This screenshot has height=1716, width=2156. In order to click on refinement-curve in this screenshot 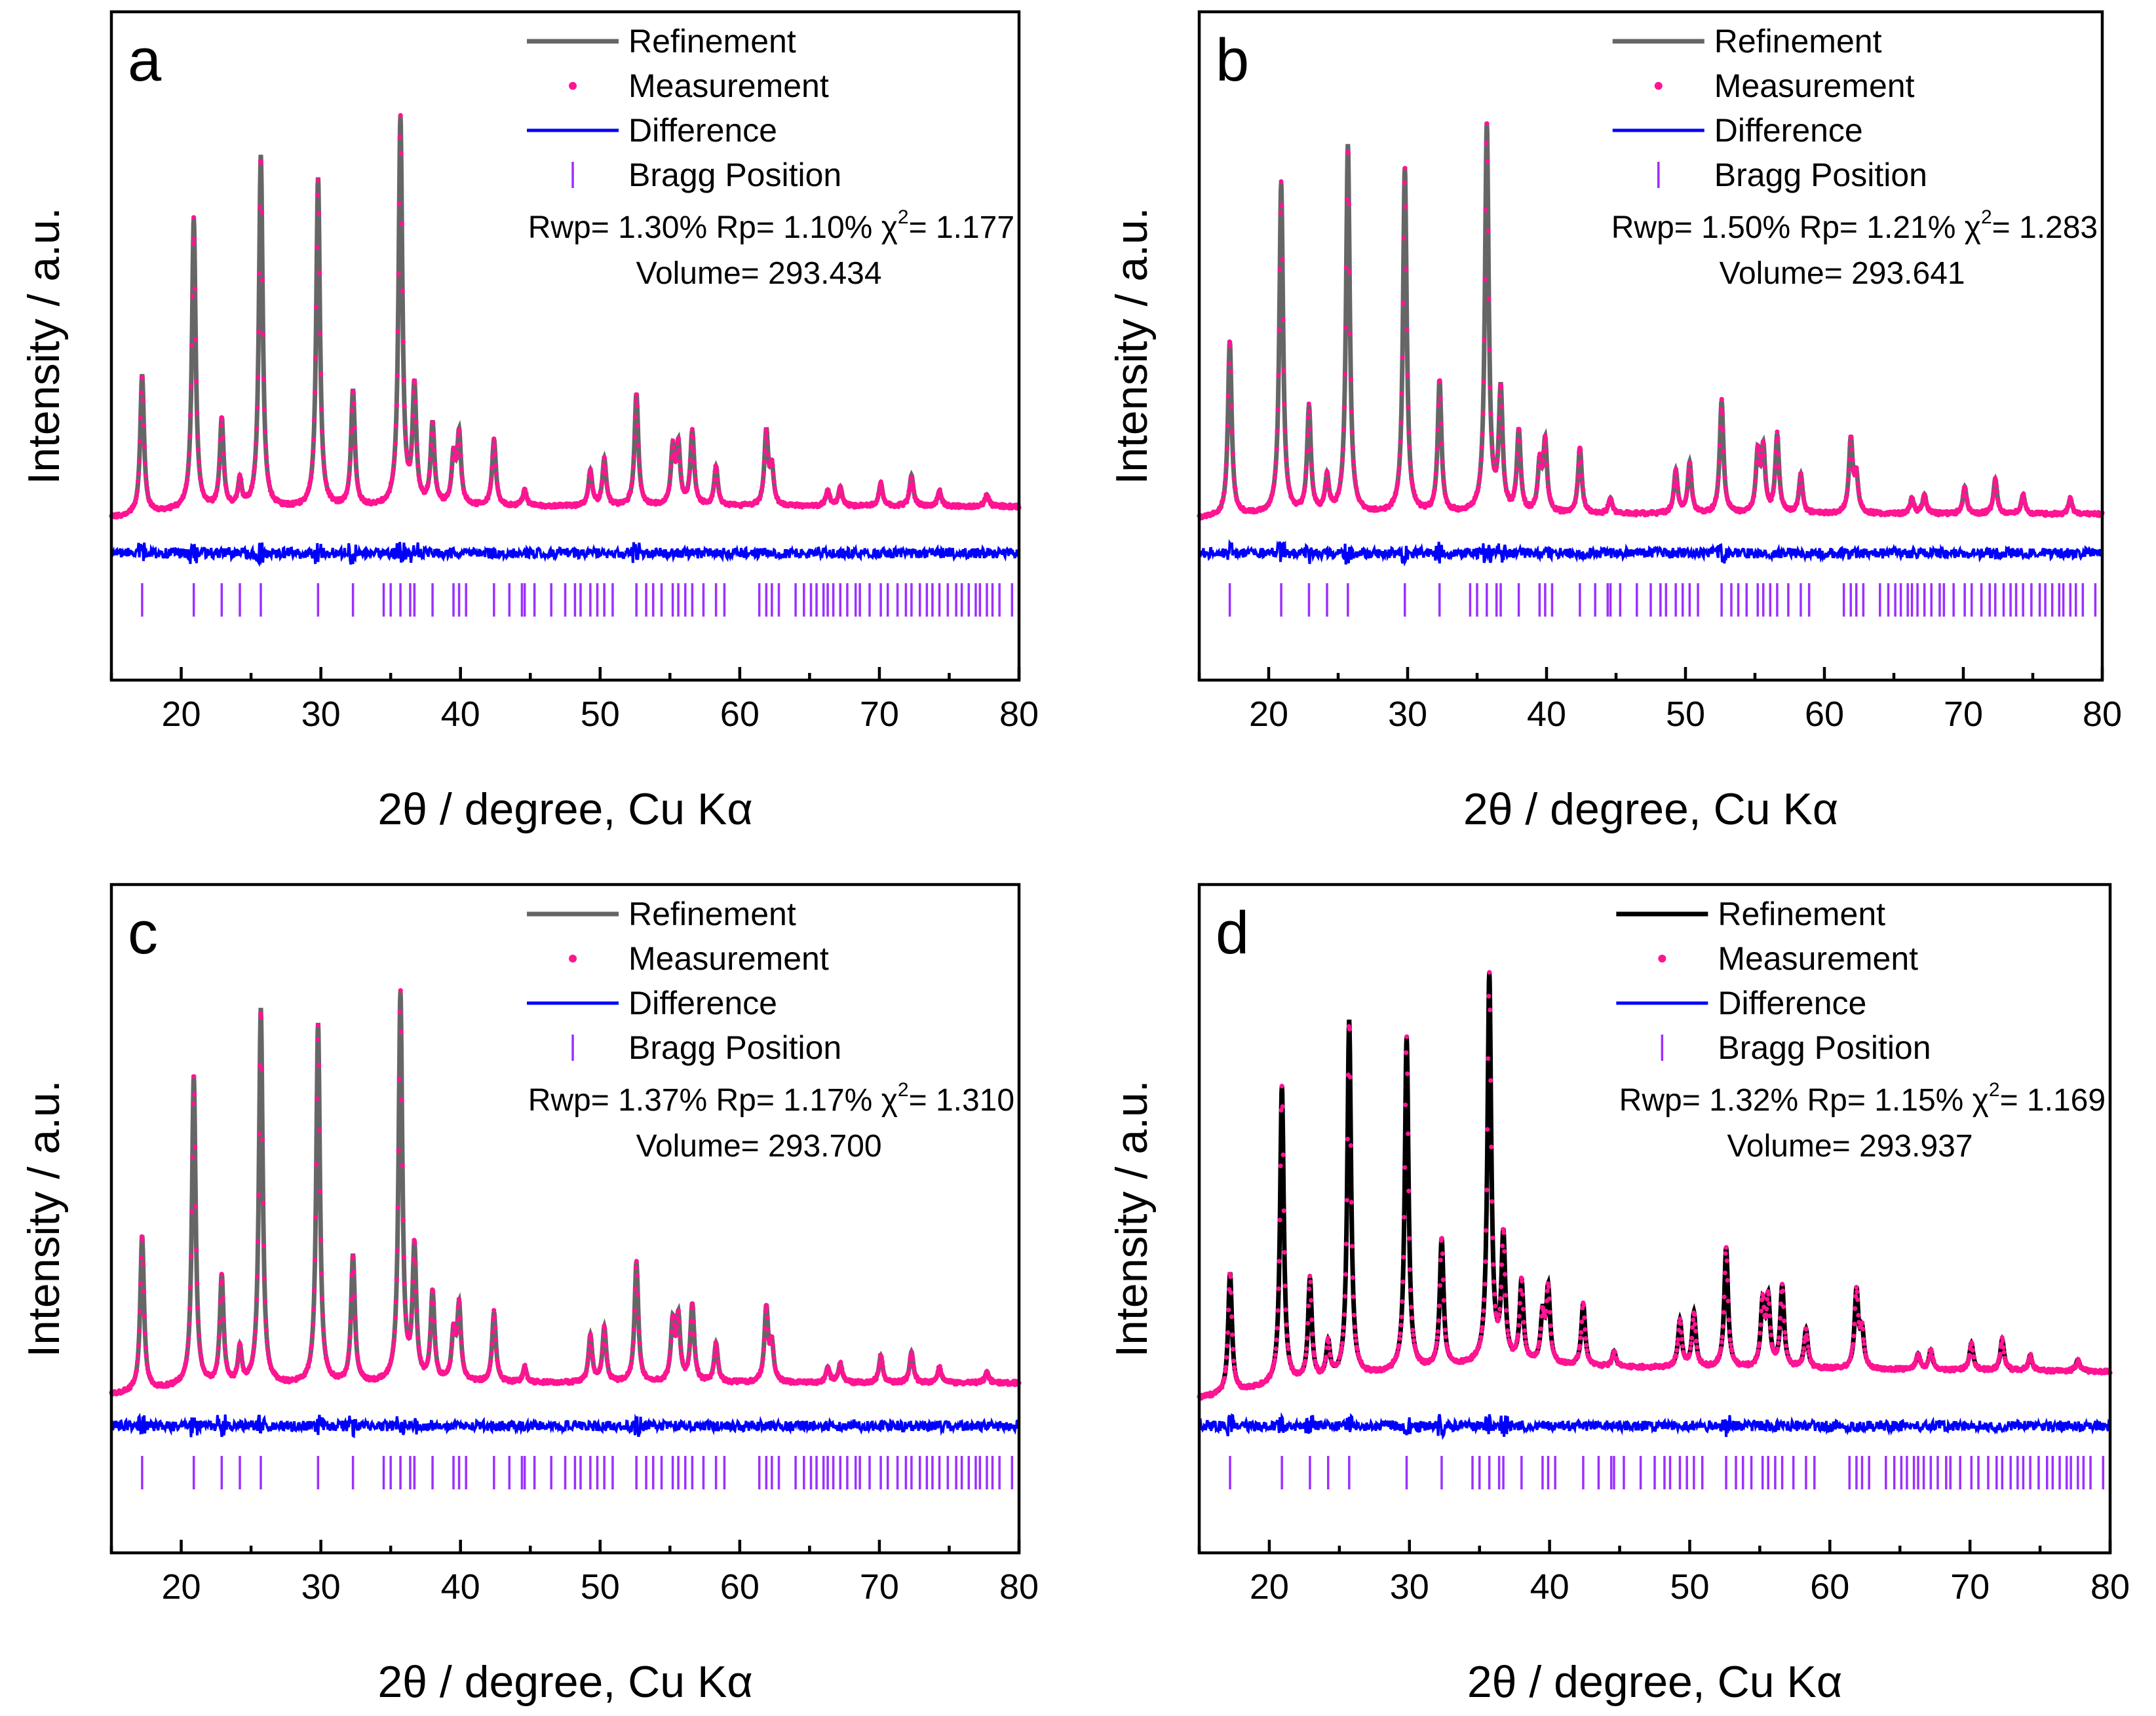, I will do `click(1650, 321)`.